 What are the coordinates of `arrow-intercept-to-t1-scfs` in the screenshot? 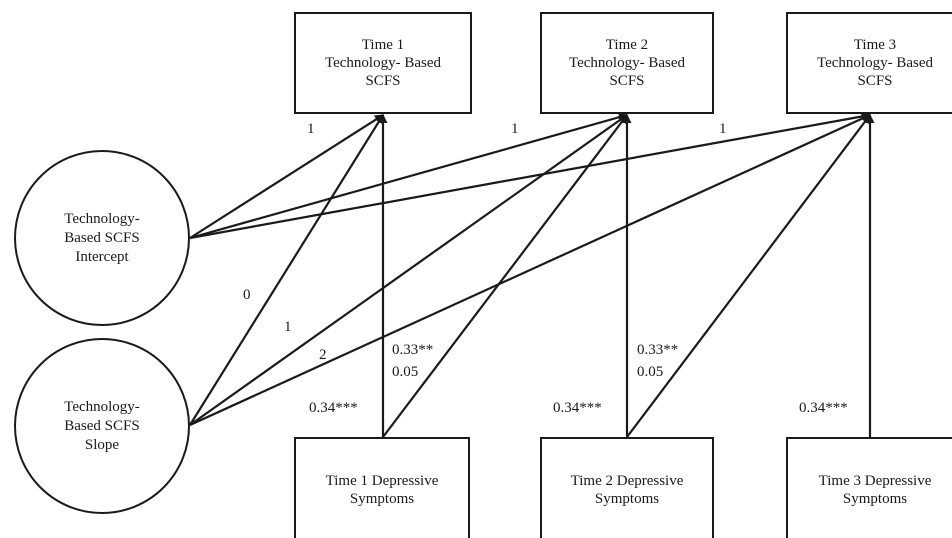 It's located at (286, 176).